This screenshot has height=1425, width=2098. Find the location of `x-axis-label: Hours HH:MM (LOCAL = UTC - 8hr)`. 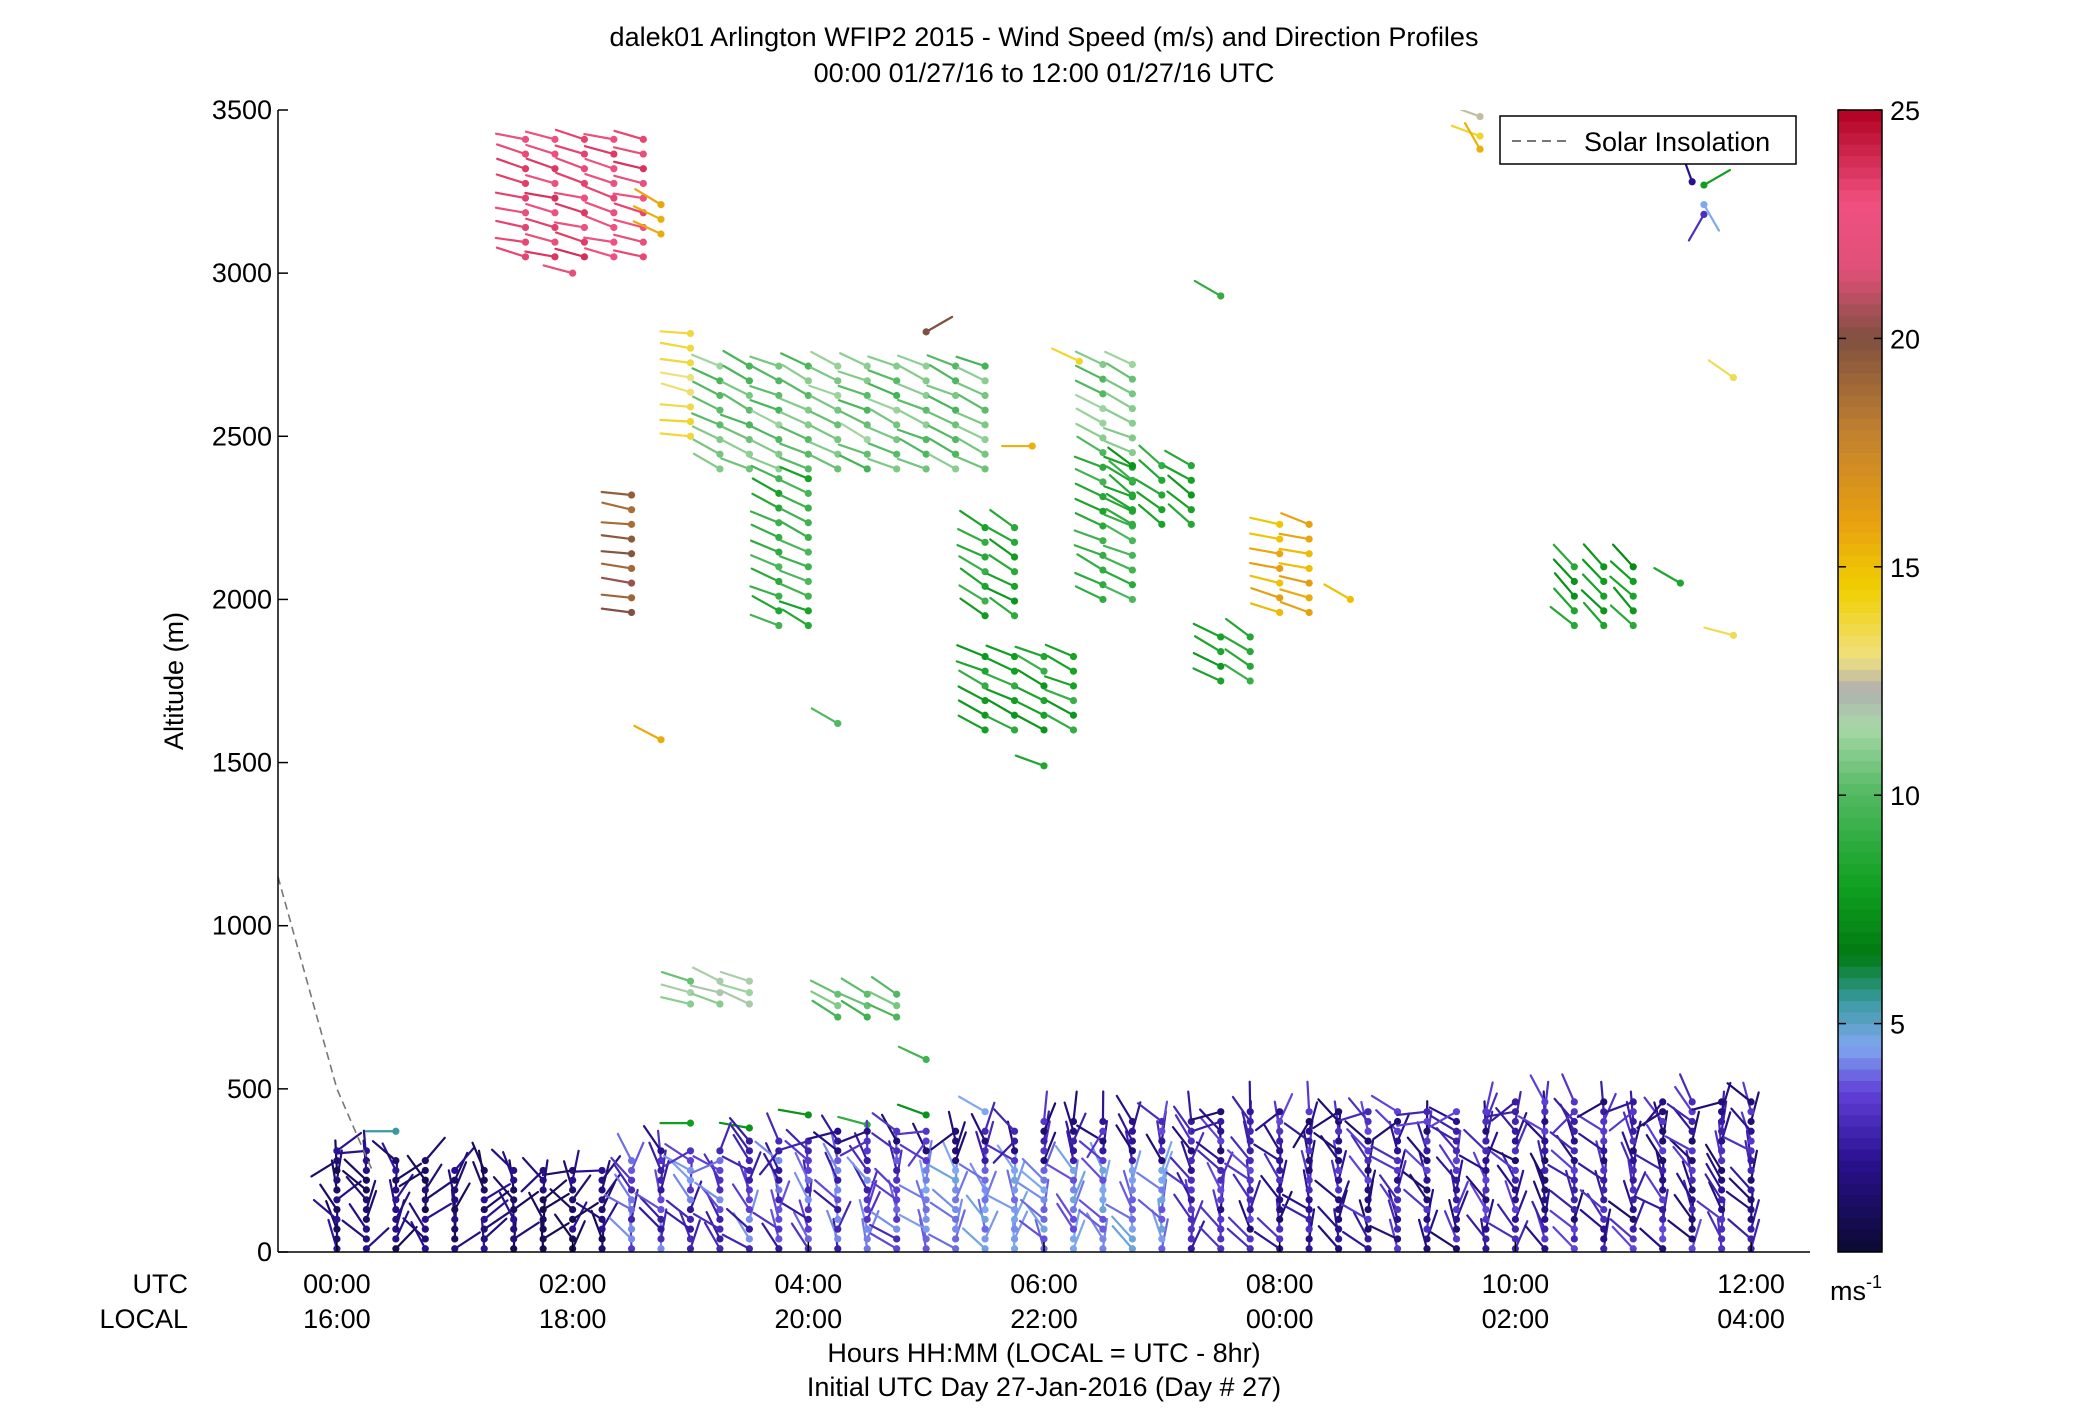

x-axis-label: Hours HH:MM (LOCAL = UTC - 8hr) is located at coordinates (1043, 1353).